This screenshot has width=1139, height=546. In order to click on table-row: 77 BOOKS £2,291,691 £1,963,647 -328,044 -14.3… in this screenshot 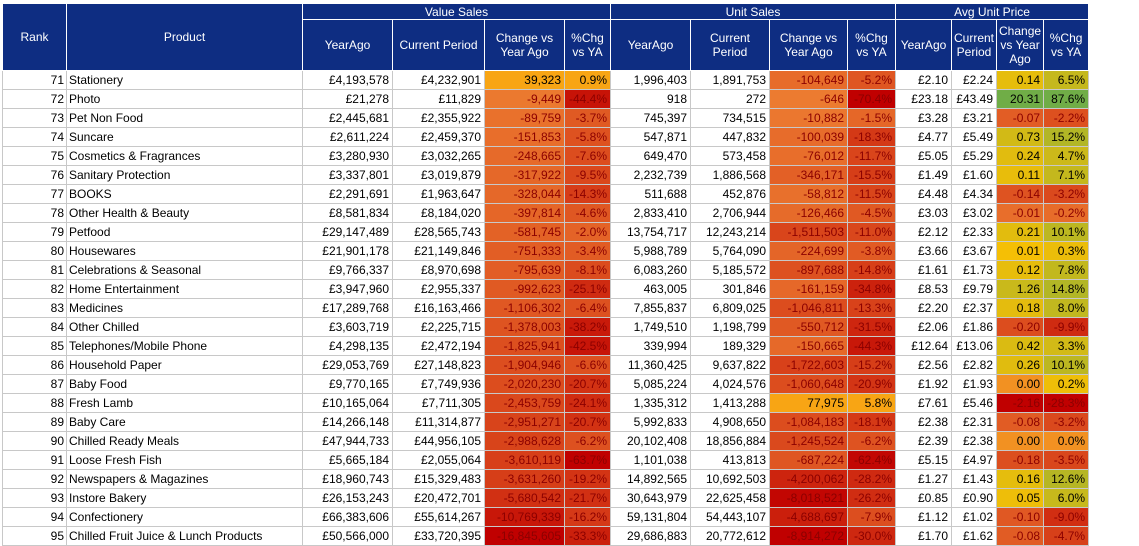, I will do `click(546, 194)`.